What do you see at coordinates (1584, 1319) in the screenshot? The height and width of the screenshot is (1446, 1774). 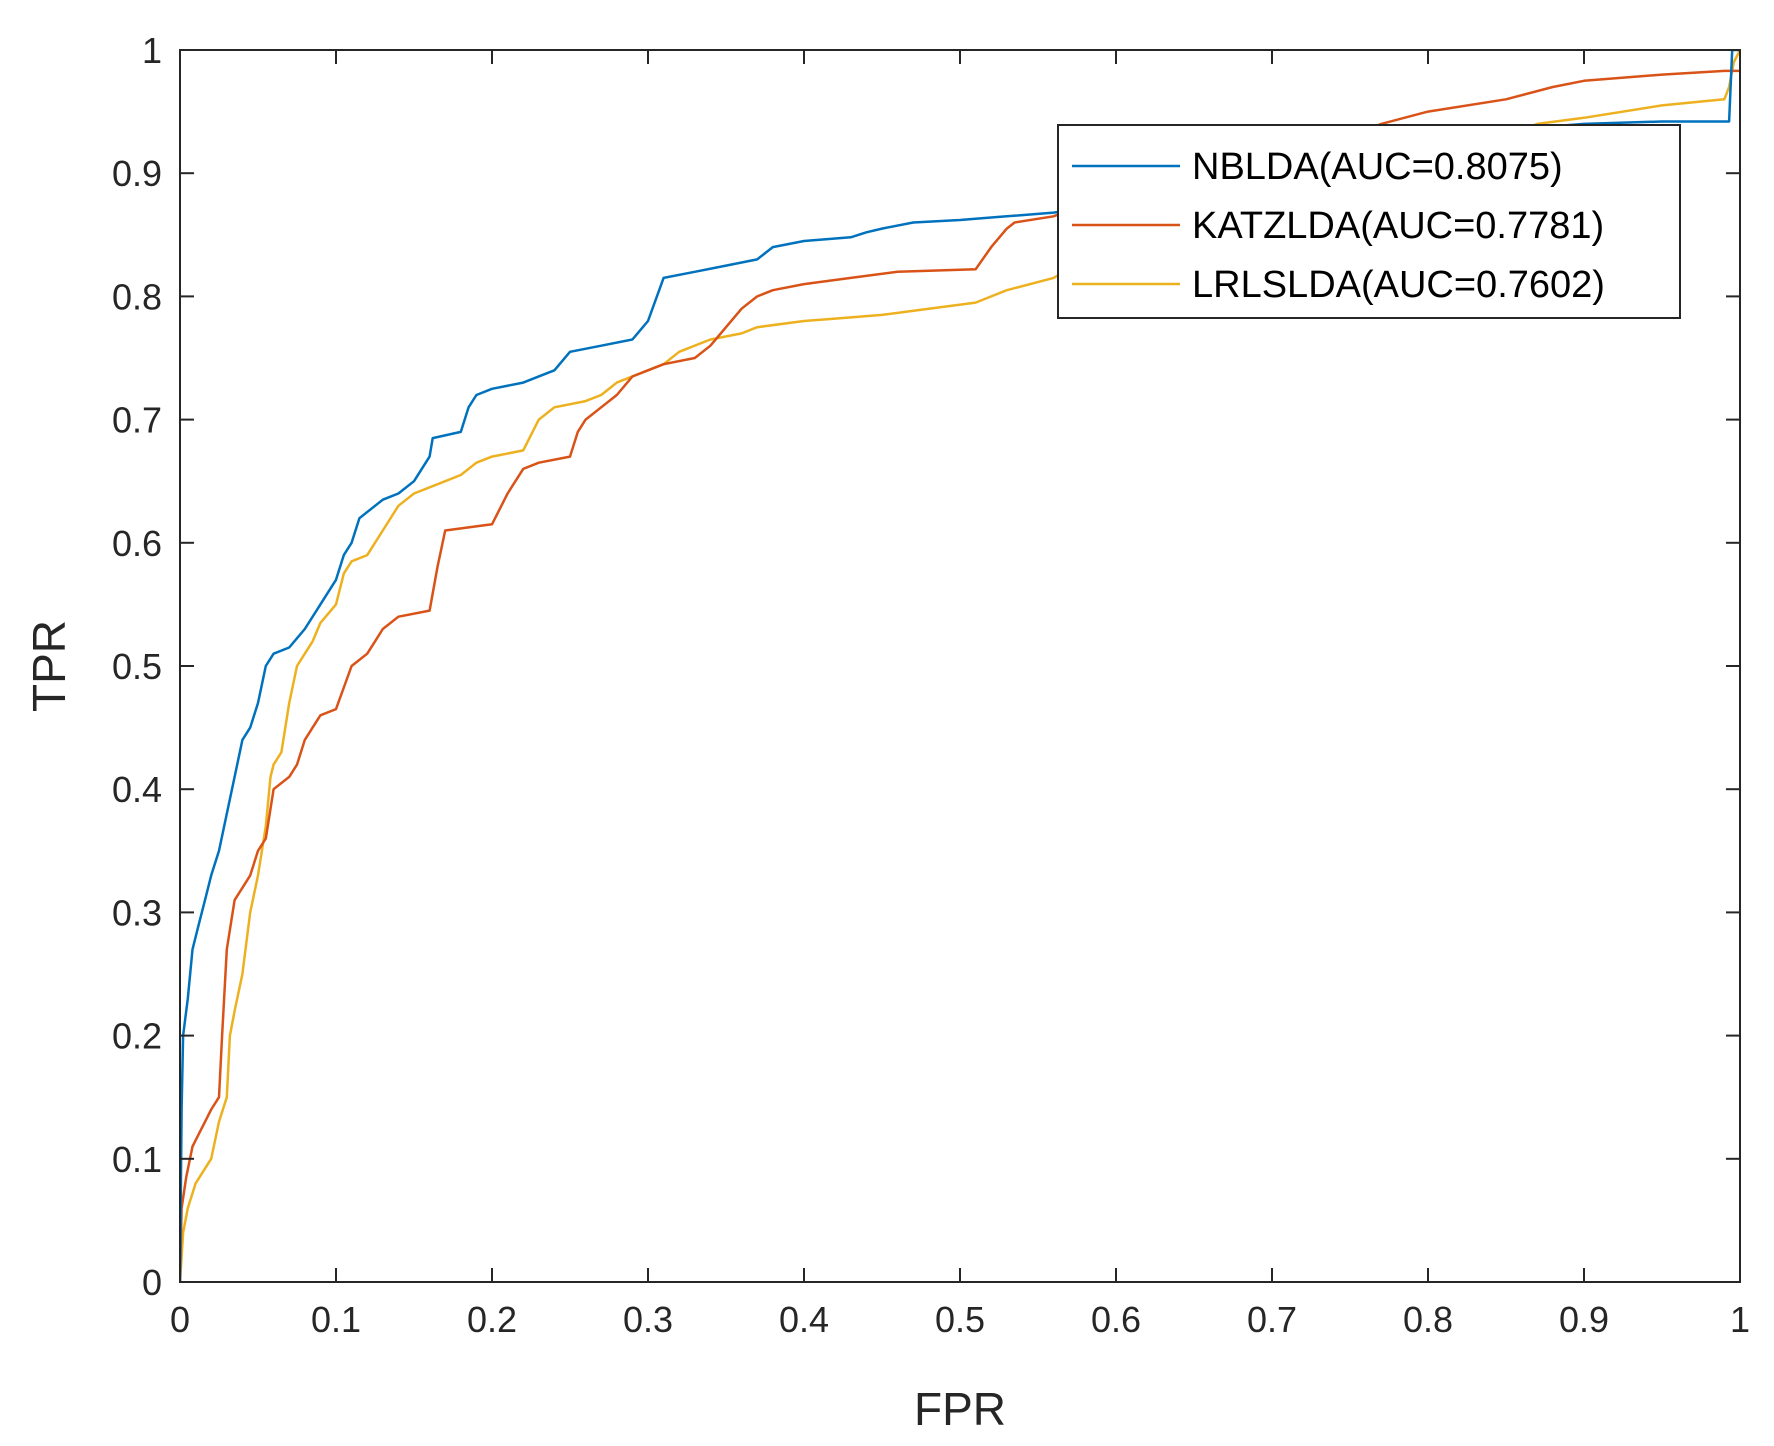 I see `x-tick-label: 0.9` at bounding box center [1584, 1319].